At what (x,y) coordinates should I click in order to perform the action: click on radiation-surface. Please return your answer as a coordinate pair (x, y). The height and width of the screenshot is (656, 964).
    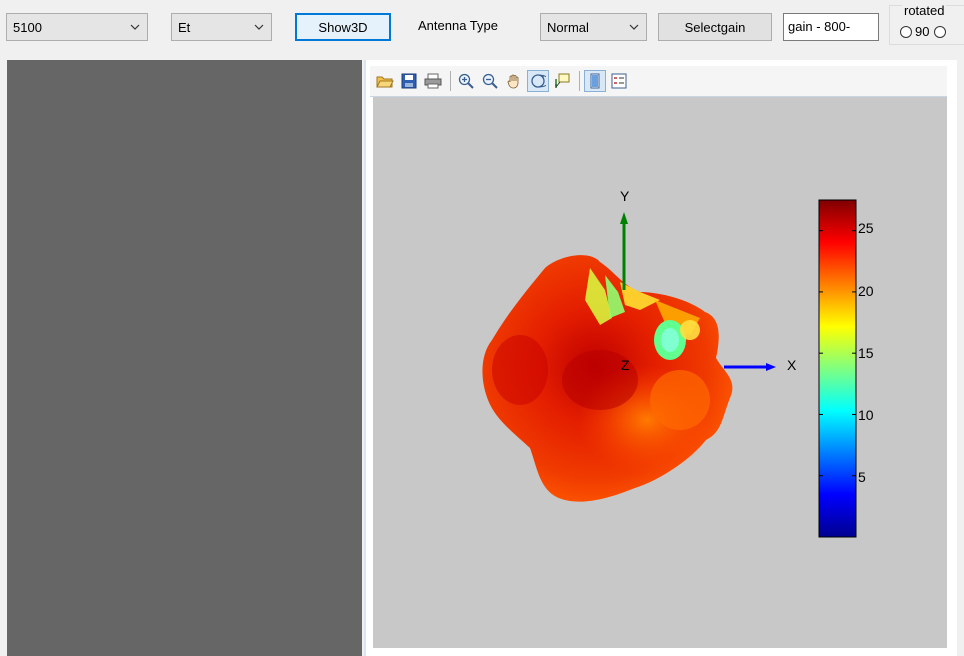
    Looking at the image, I should click on (607, 378).